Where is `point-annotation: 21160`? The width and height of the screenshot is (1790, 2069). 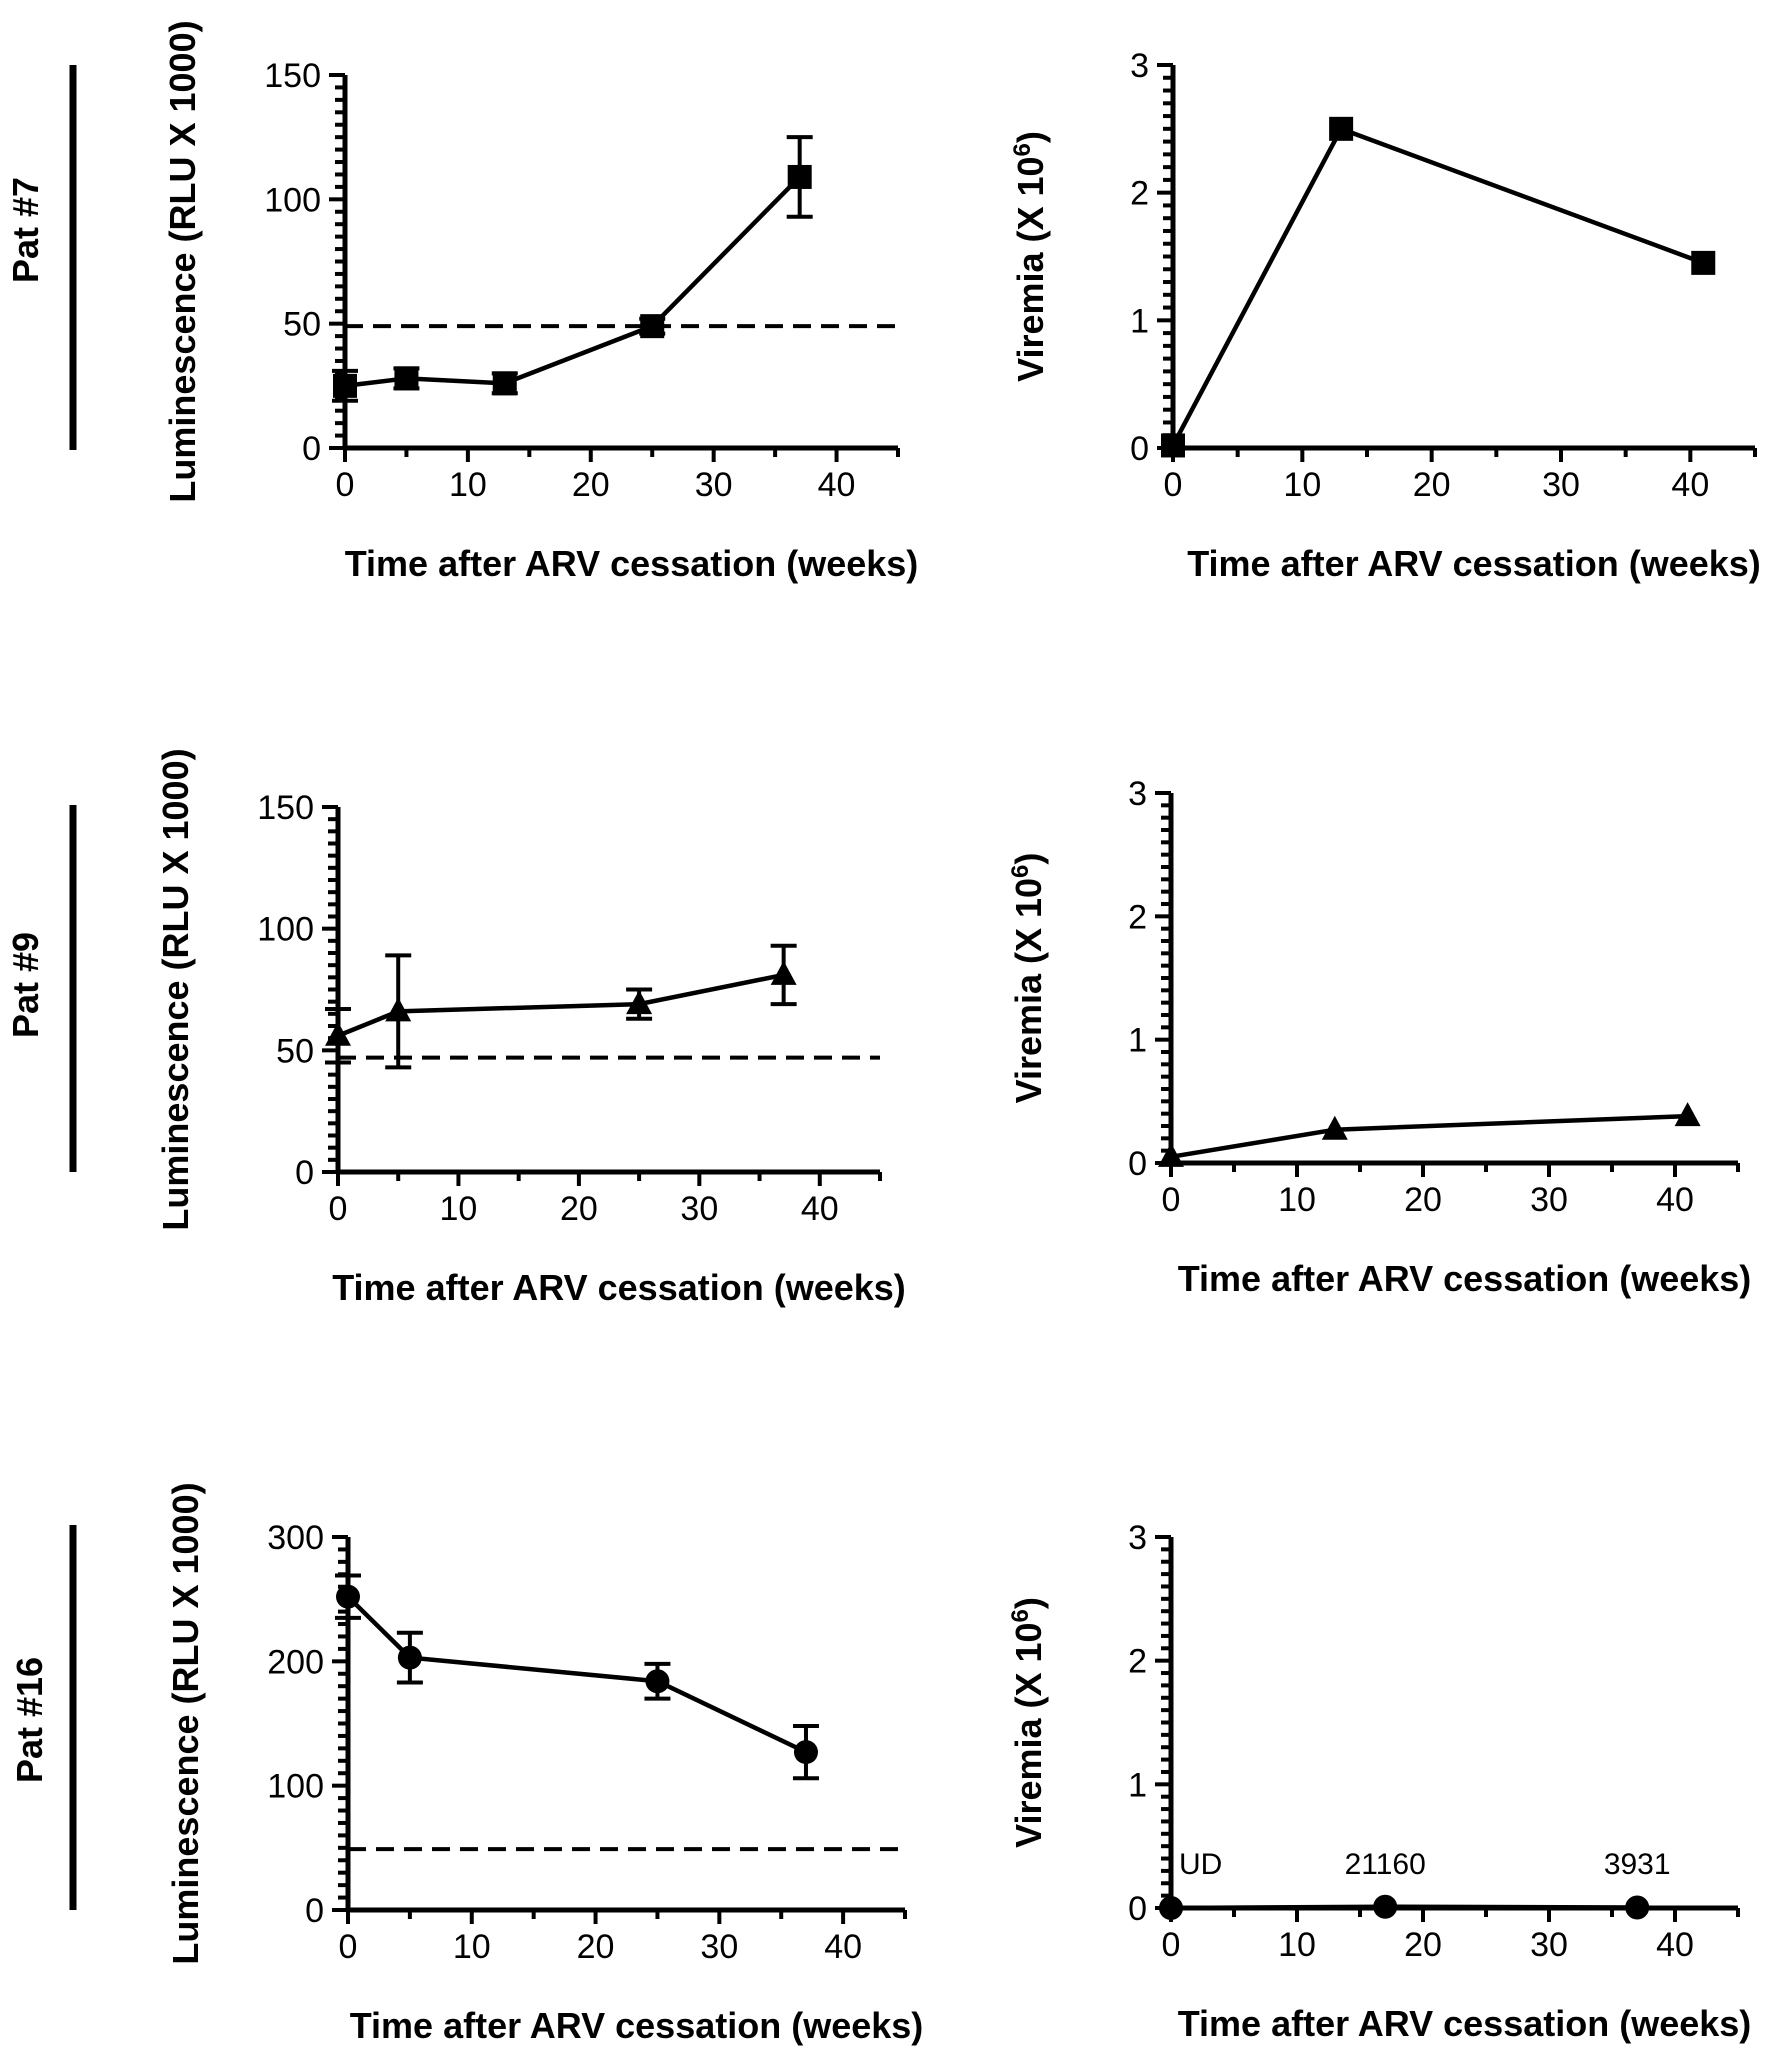
point-annotation: 21160 is located at coordinates (1385, 1864).